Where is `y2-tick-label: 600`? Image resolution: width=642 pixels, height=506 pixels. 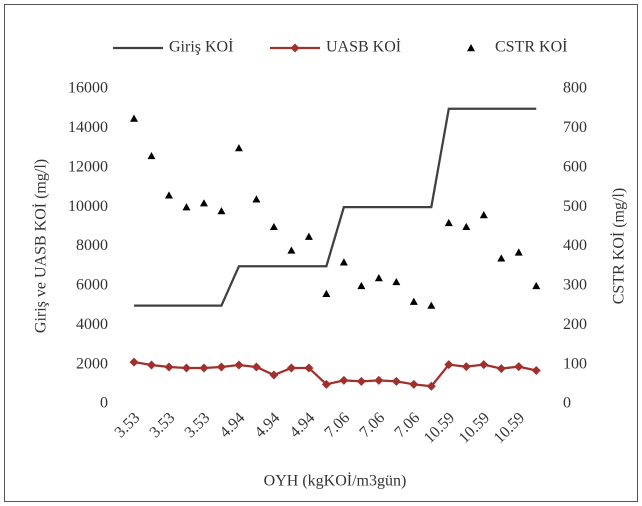 y2-tick-label: 600 is located at coordinates (575, 166).